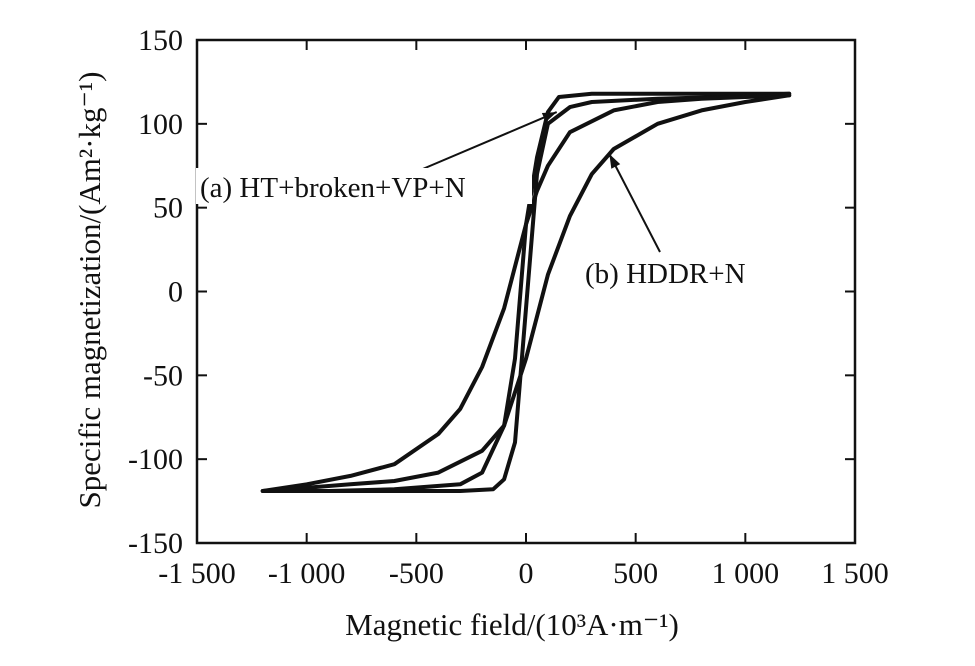  Describe the element at coordinates (665, 274) in the screenshot. I see `annotation-b-label: (b) HDDR+N` at that location.